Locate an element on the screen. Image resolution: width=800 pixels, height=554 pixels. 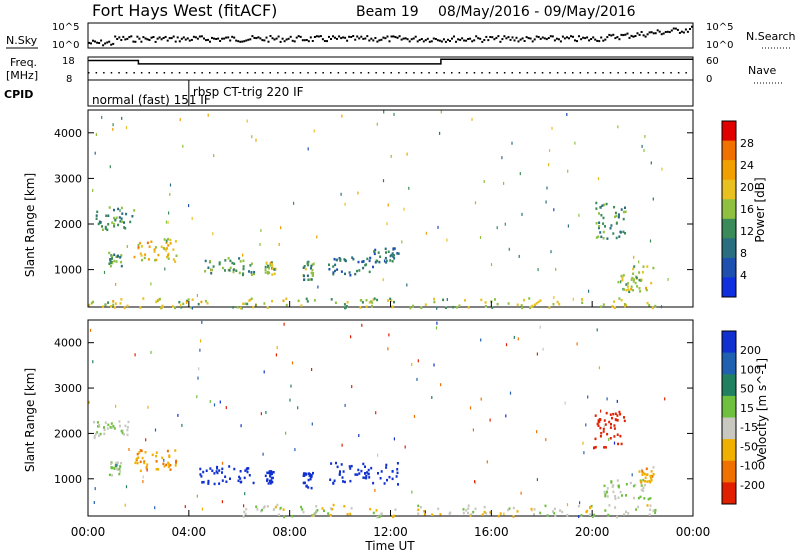
colorbar-swatch is located at coordinates (729, 131).